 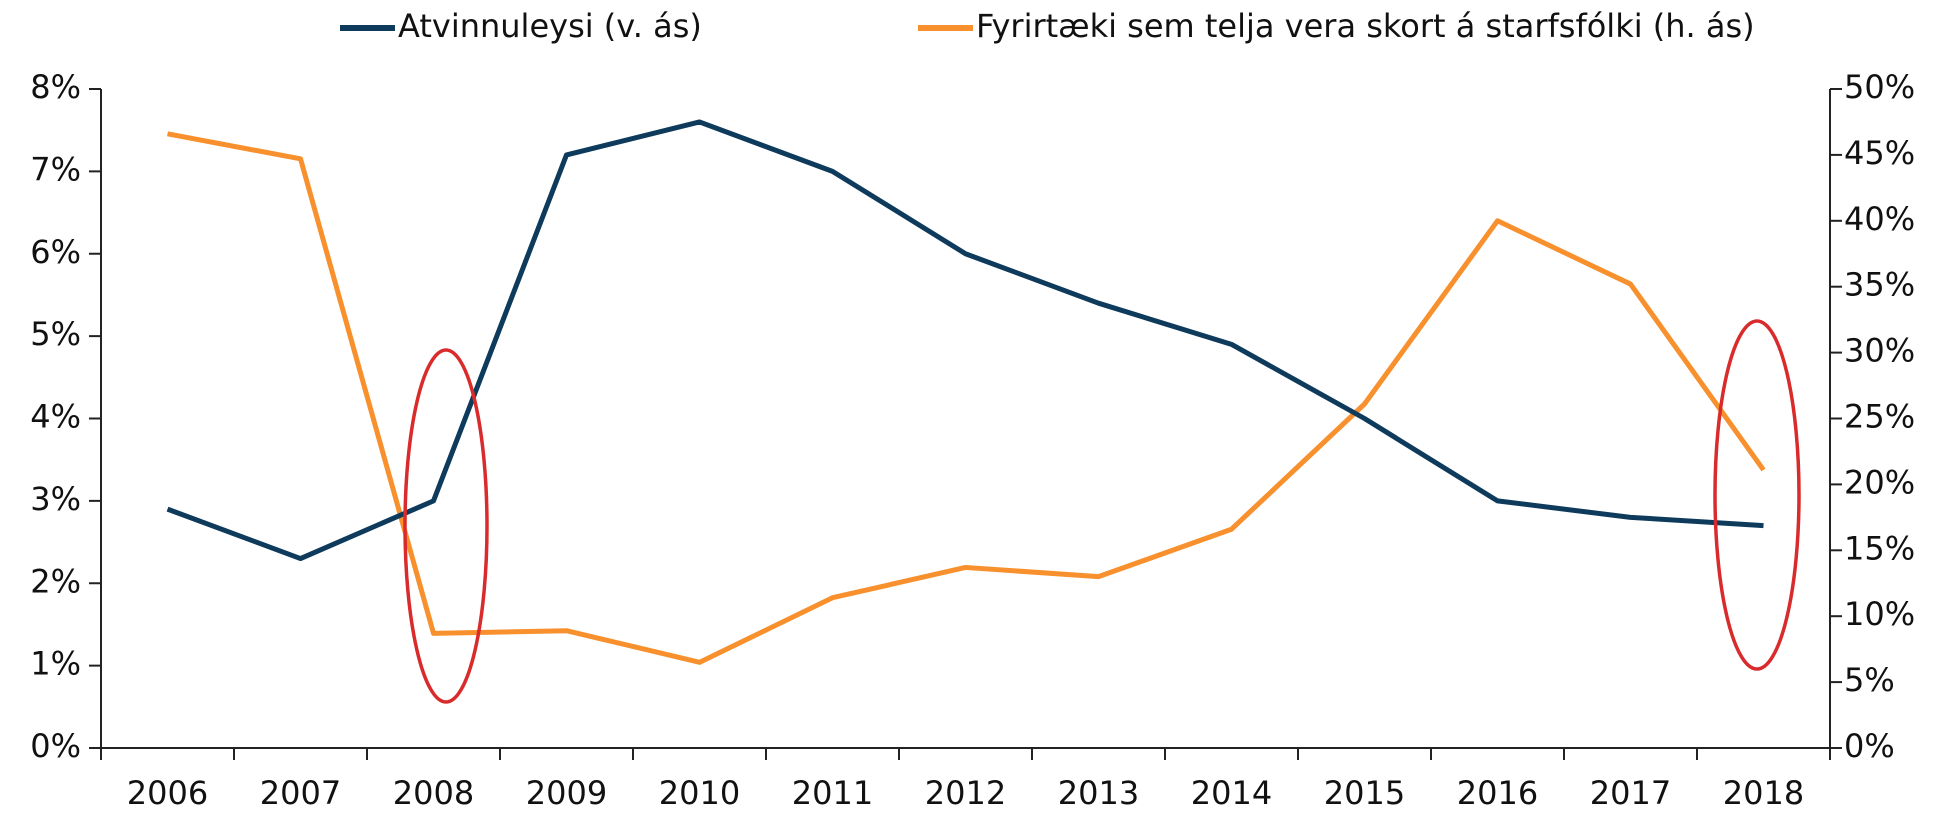 What do you see at coordinates (1497, 793) in the screenshot?
I see `x-tick-label: 2016` at bounding box center [1497, 793].